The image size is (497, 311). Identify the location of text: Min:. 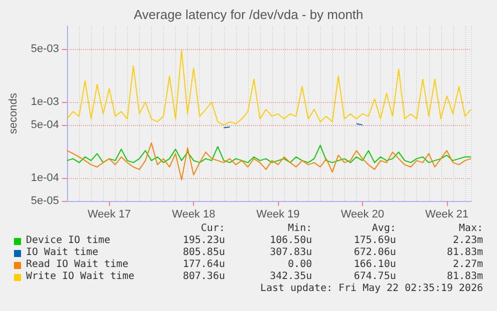
(300, 228).